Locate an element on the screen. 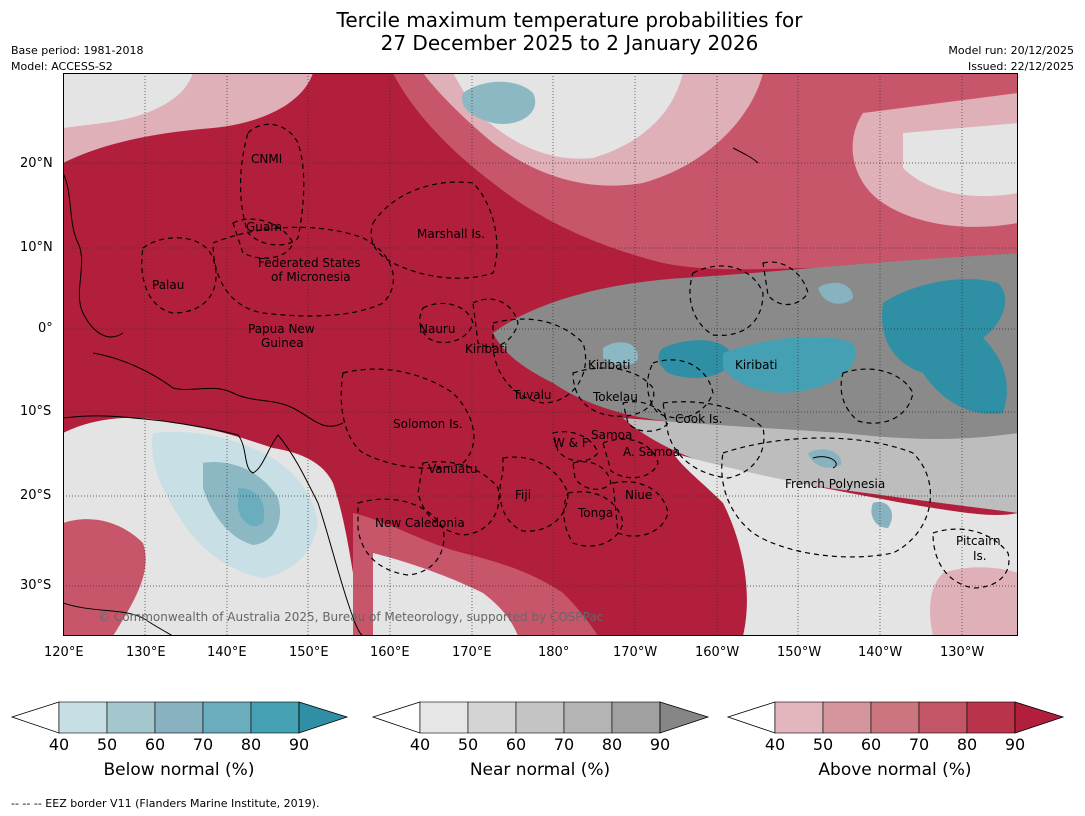 This screenshot has width=1085, height=816. label-pitcairn-line2: Is. is located at coordinates (980, 556).